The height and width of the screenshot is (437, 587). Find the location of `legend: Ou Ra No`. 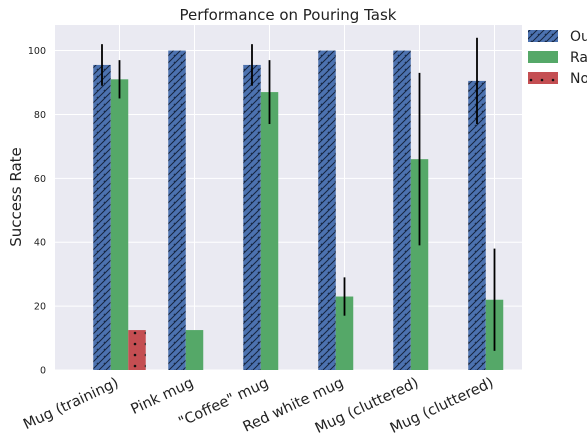

legend: Ou Ra No is located at coordinates (557, 58).